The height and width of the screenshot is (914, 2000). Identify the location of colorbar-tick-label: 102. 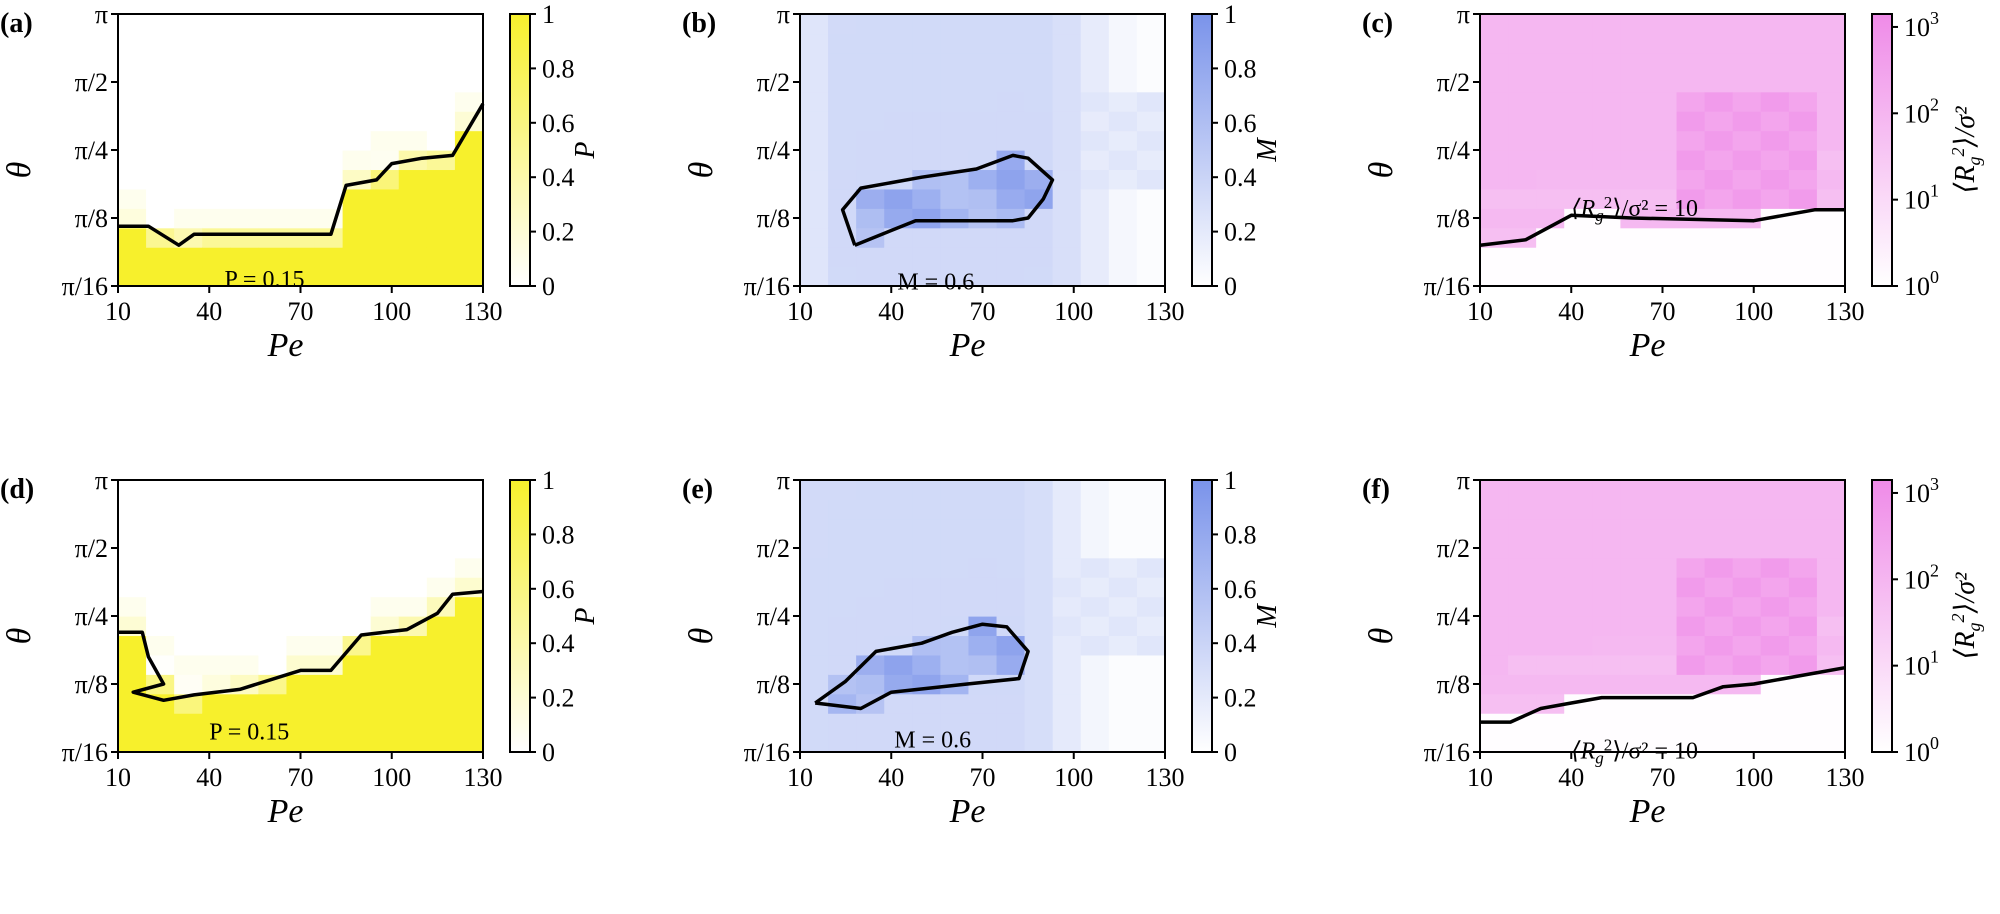
(1921, 111).